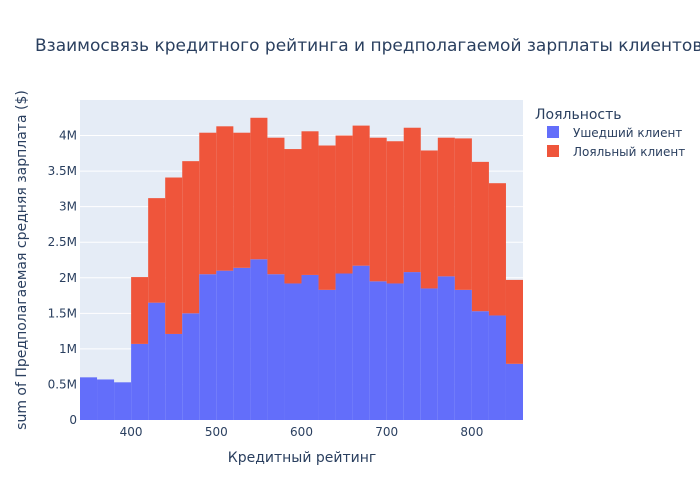  What do you see at coordinates (386, 432) in the screenshot?
I see `x-tick-label: 700` at bounding box center [386, 432].